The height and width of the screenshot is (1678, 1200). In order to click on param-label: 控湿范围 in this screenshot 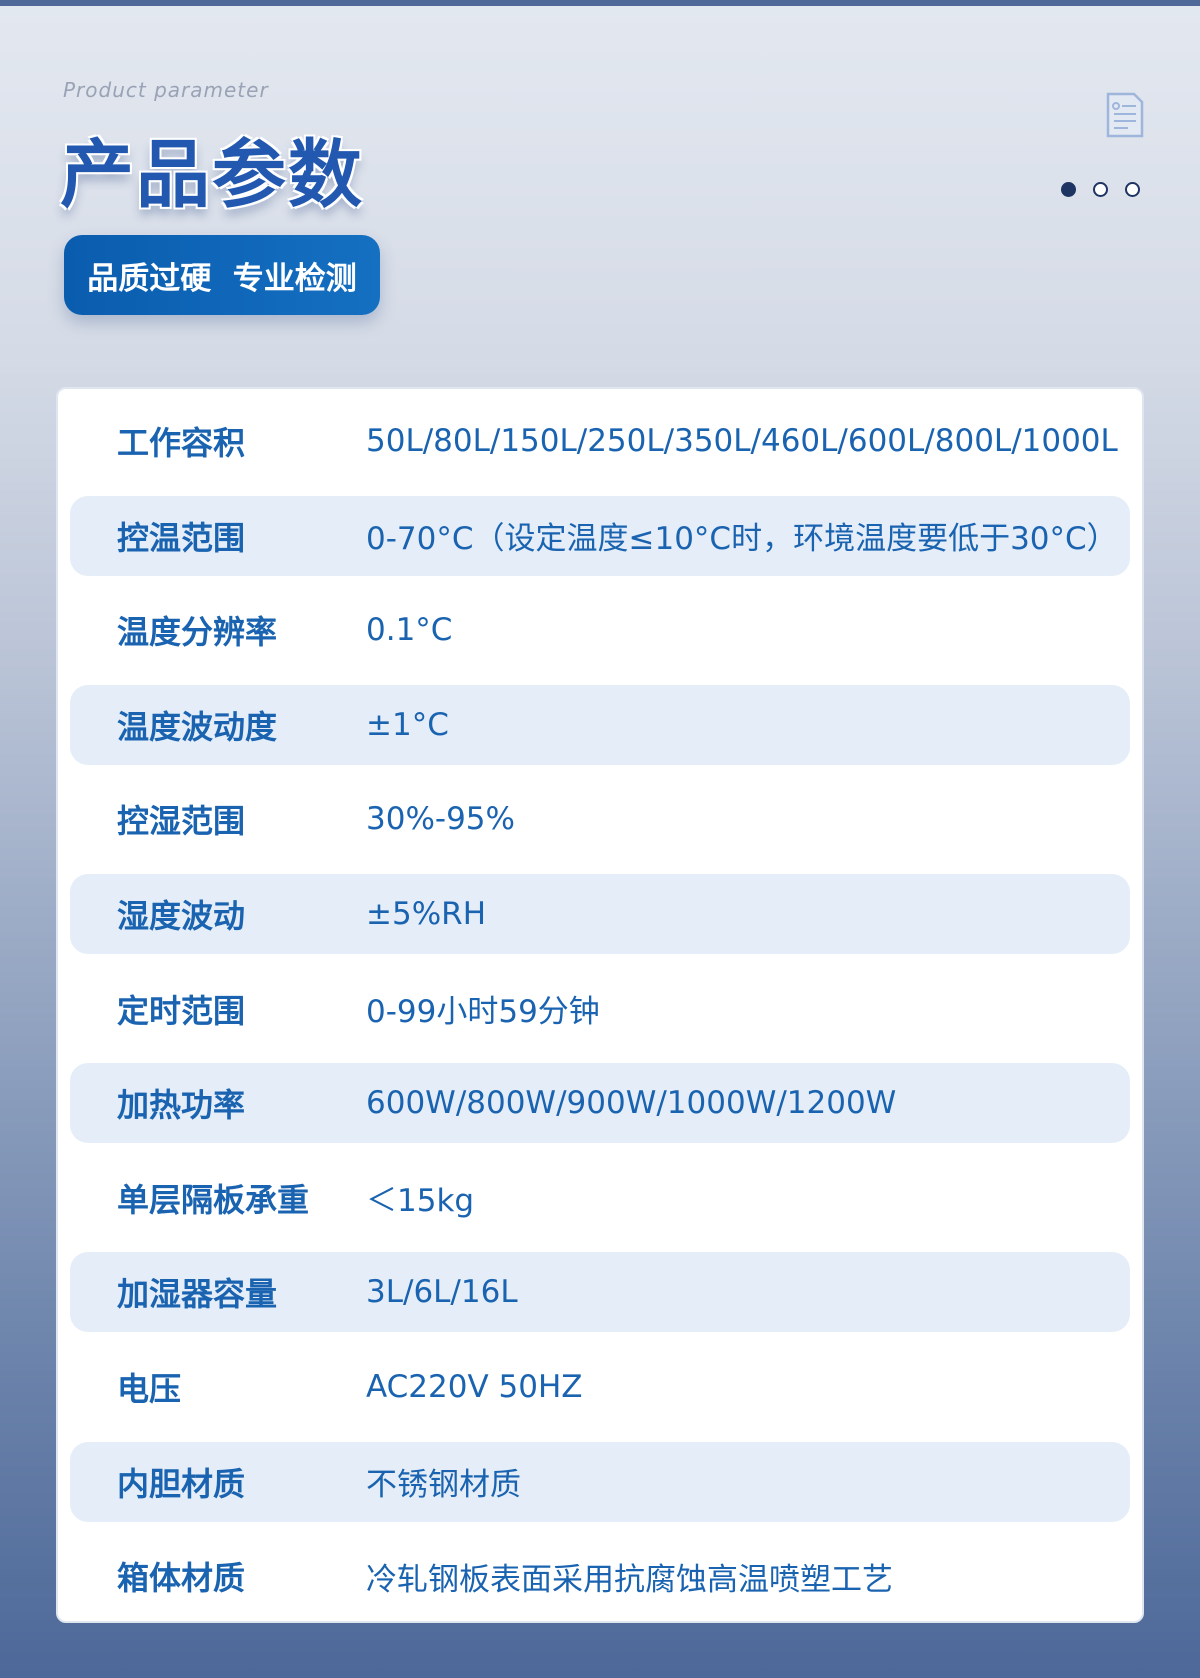, I will do `click(181, 821)`.